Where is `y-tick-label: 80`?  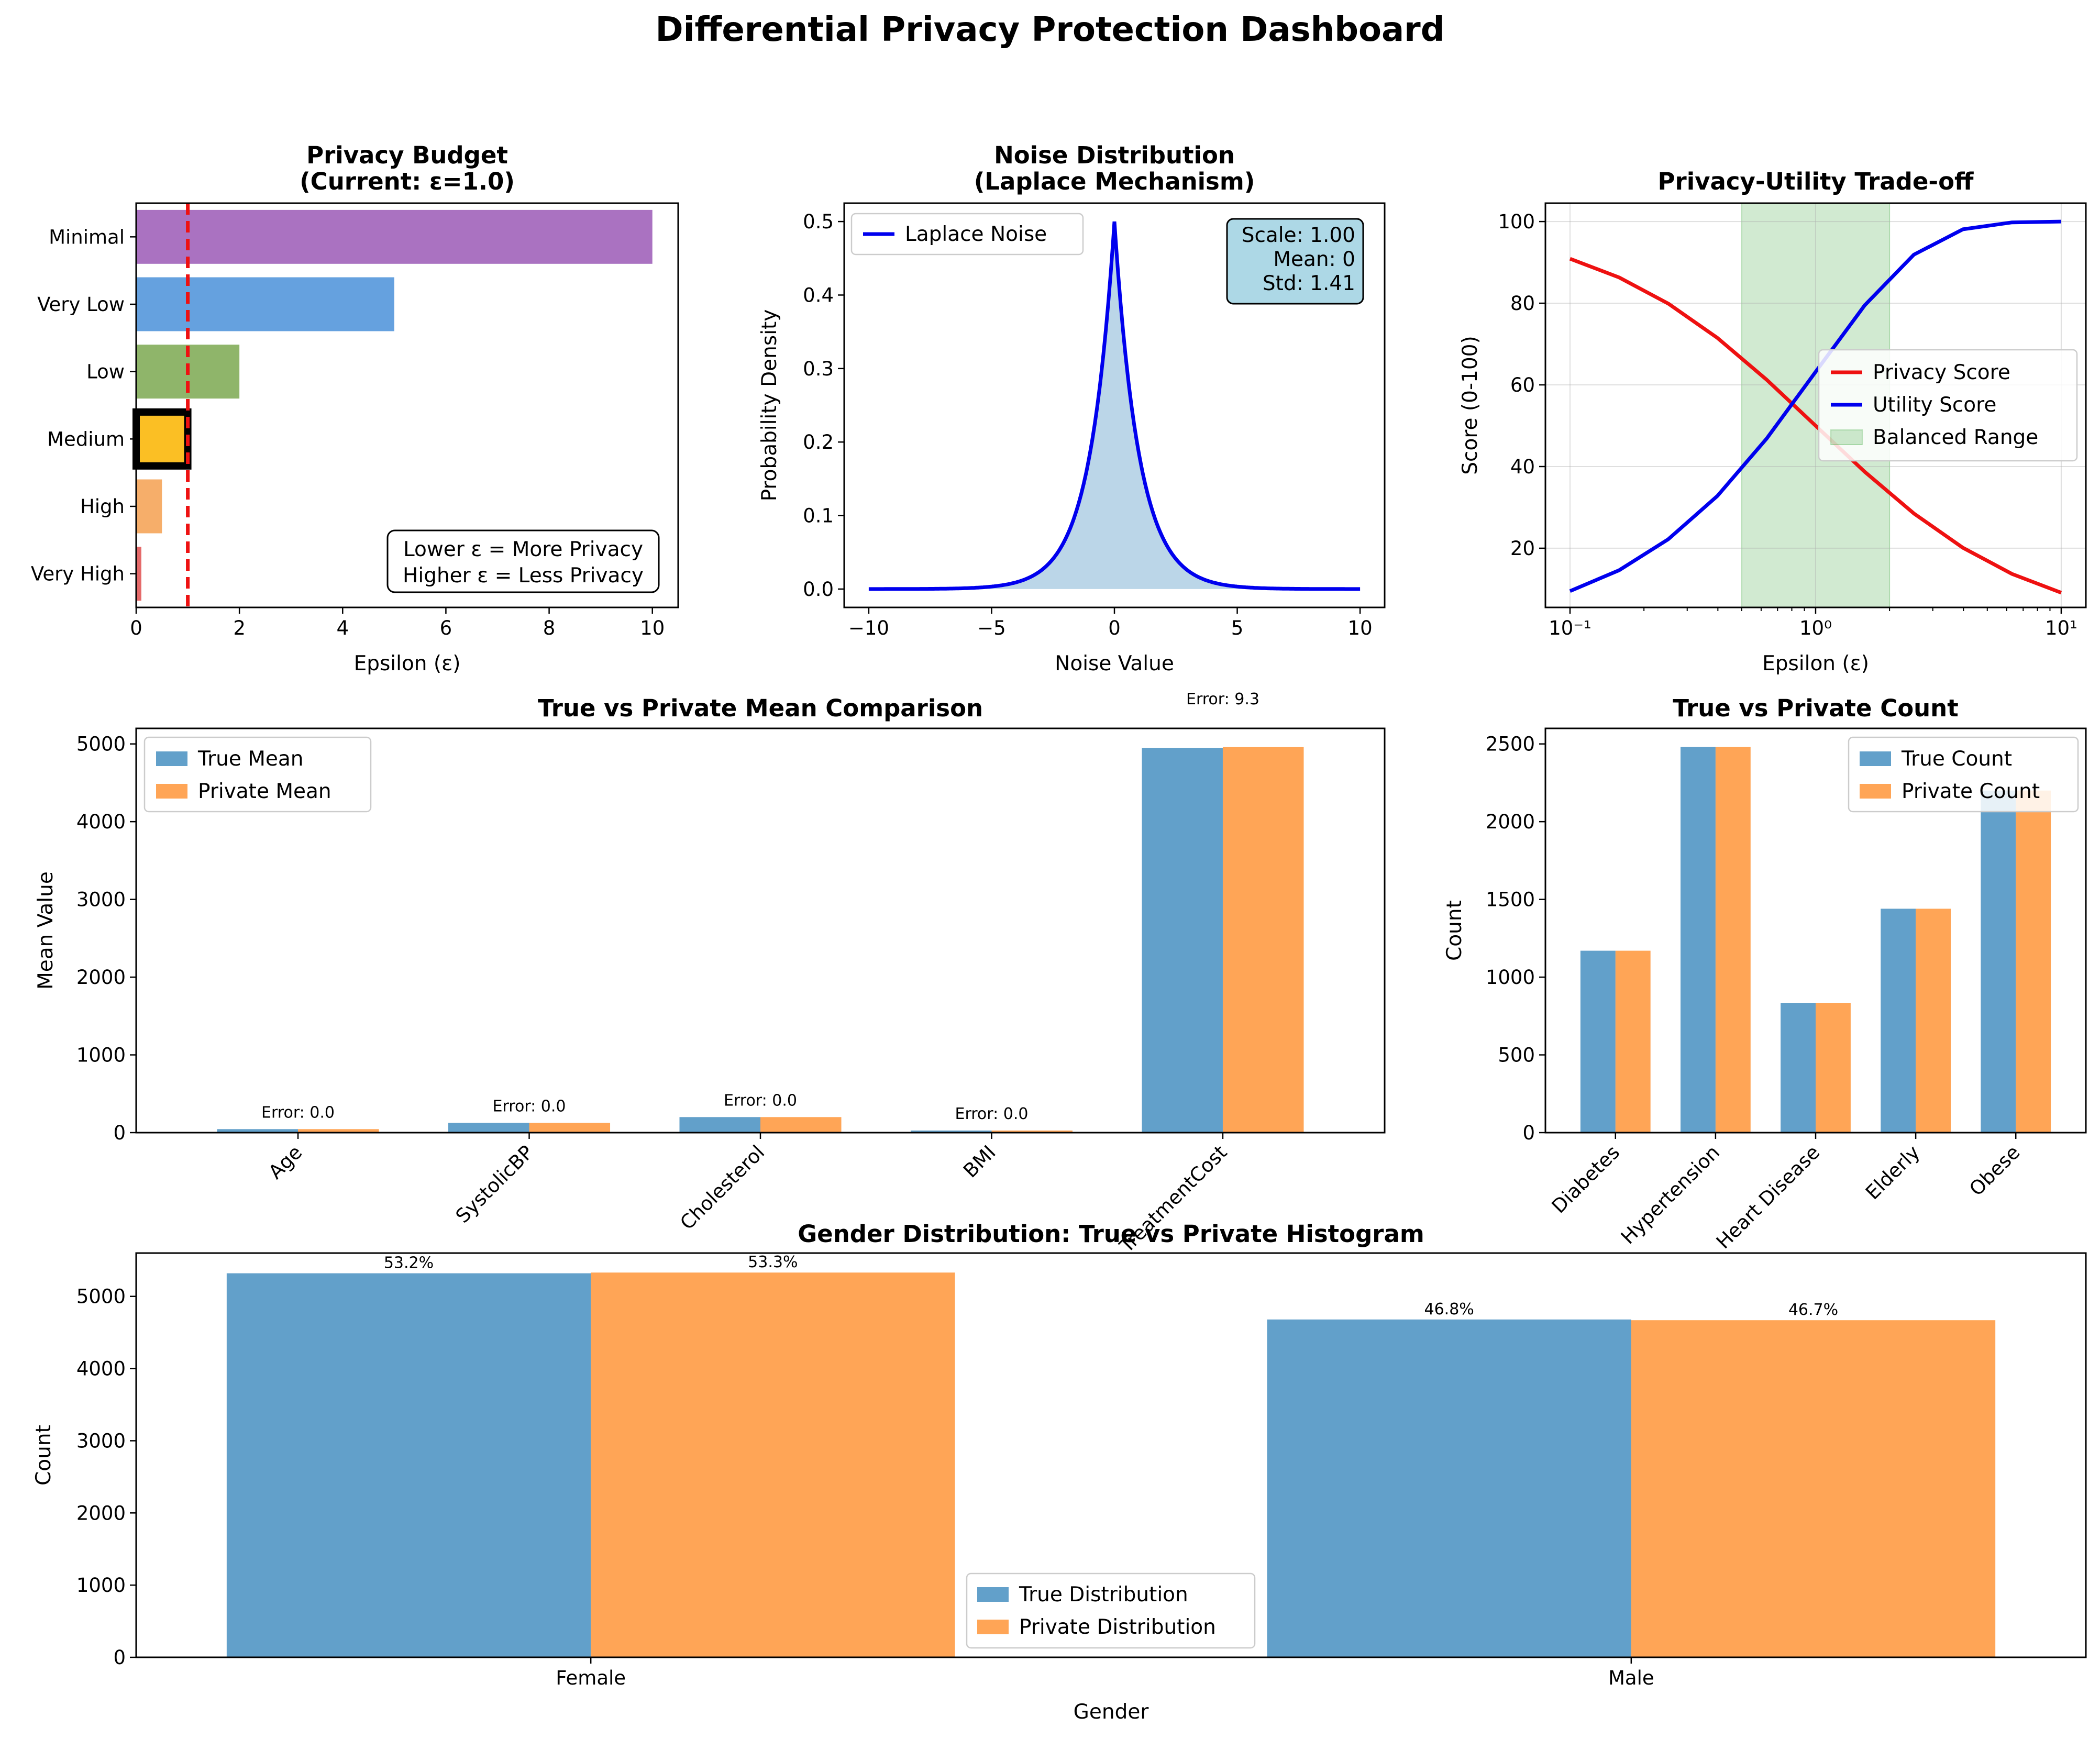
y-tick-label: 80 is located at coordinates (1522, 303).